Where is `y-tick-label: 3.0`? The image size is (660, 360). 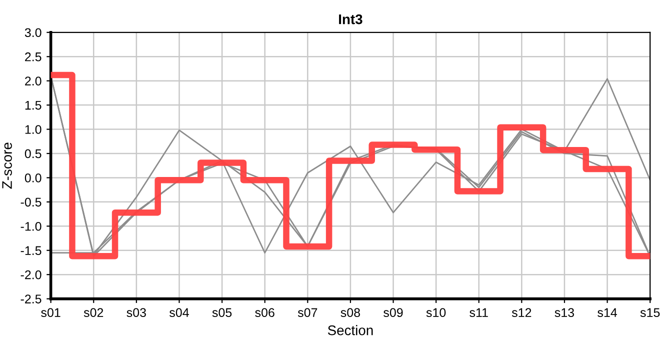
y-tick-label: 3.0 is located at coordinates (33, 33).